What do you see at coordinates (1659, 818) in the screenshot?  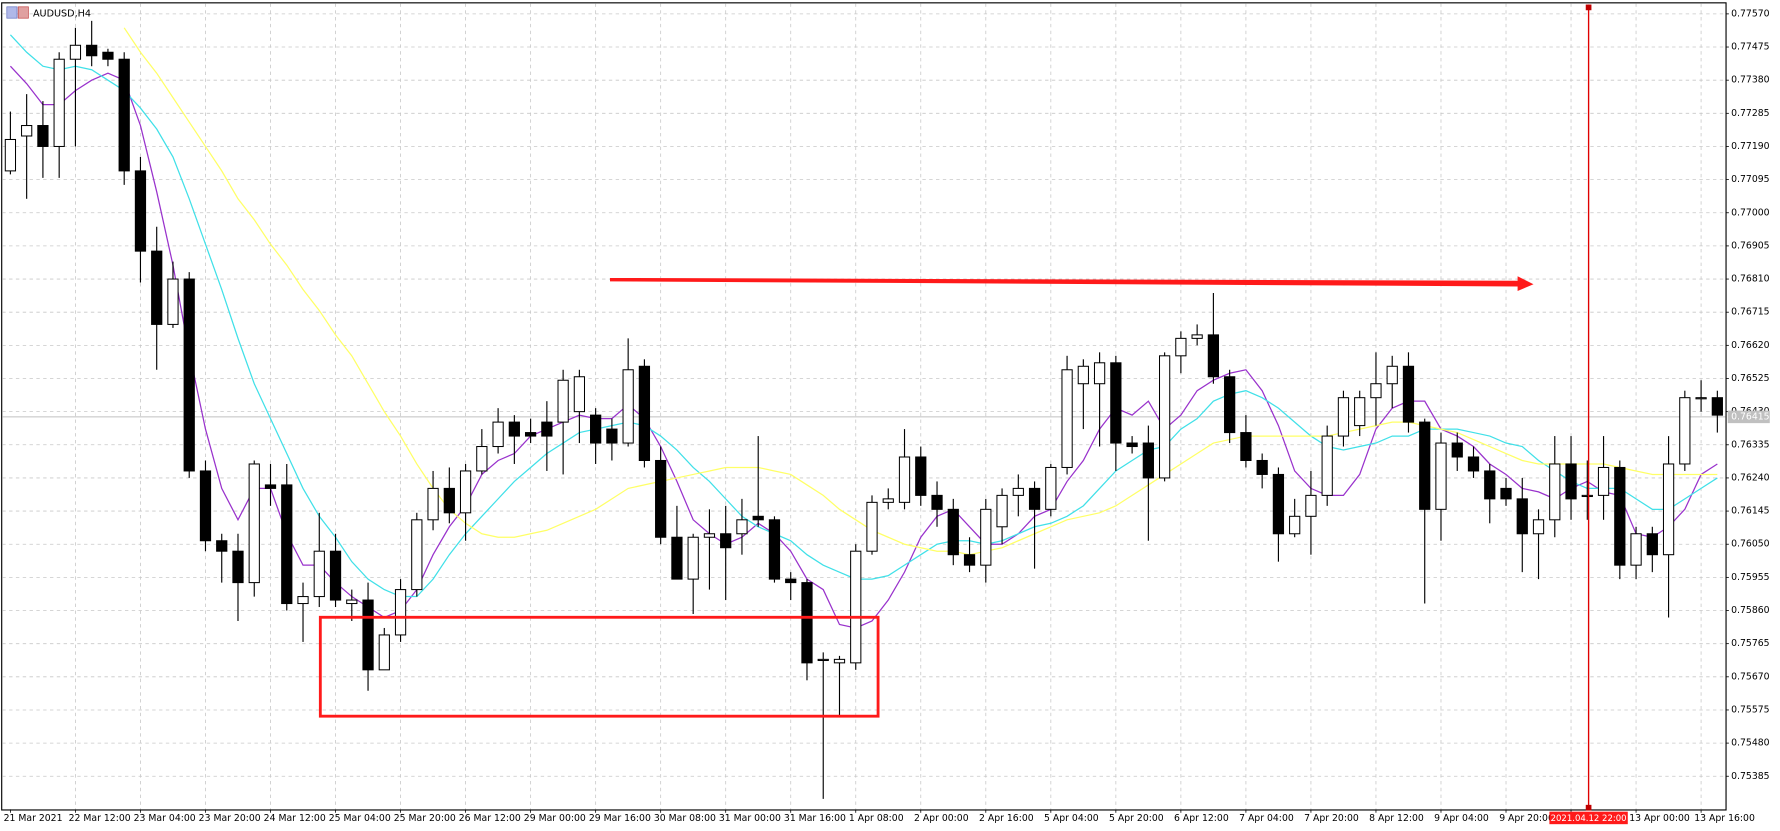 I see `x-tick-label: 13 Apr 00:00` at bounding box center [1659, 818].